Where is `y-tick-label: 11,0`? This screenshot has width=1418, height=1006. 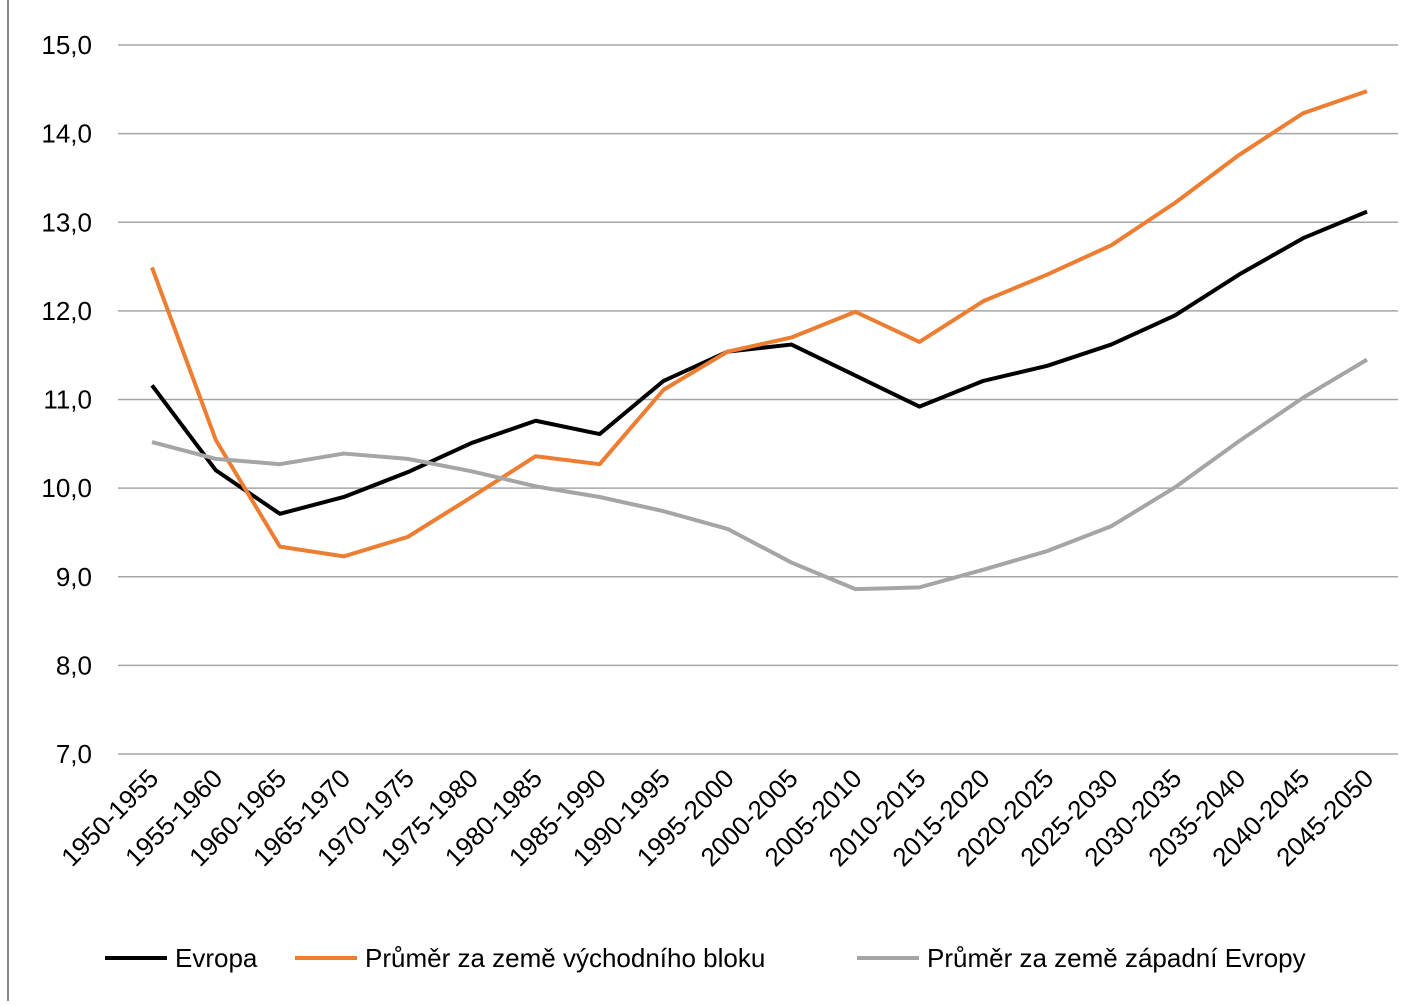 y-tick-label: 11,0 is located at coordinates (67, 400).